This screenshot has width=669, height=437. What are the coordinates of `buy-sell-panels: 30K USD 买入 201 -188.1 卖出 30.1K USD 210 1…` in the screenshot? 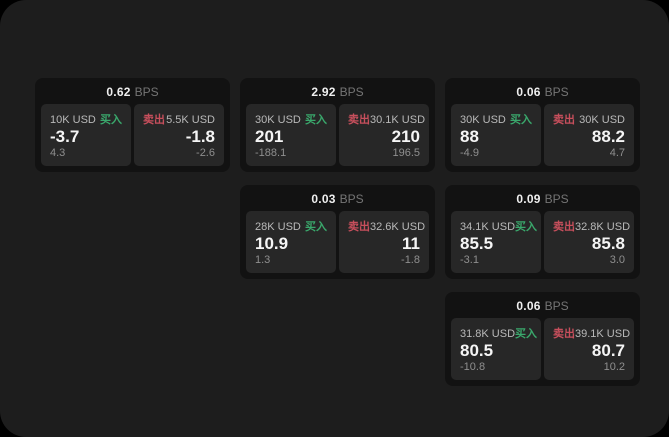 It's located at (337, 135).